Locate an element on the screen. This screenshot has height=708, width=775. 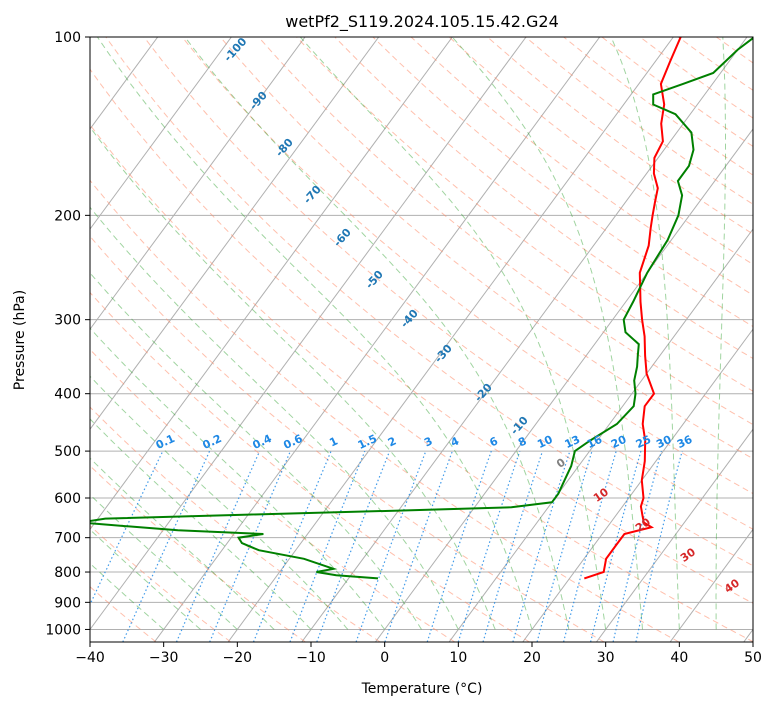
x-tick-label: −10 is located at coordinates (311, 658).